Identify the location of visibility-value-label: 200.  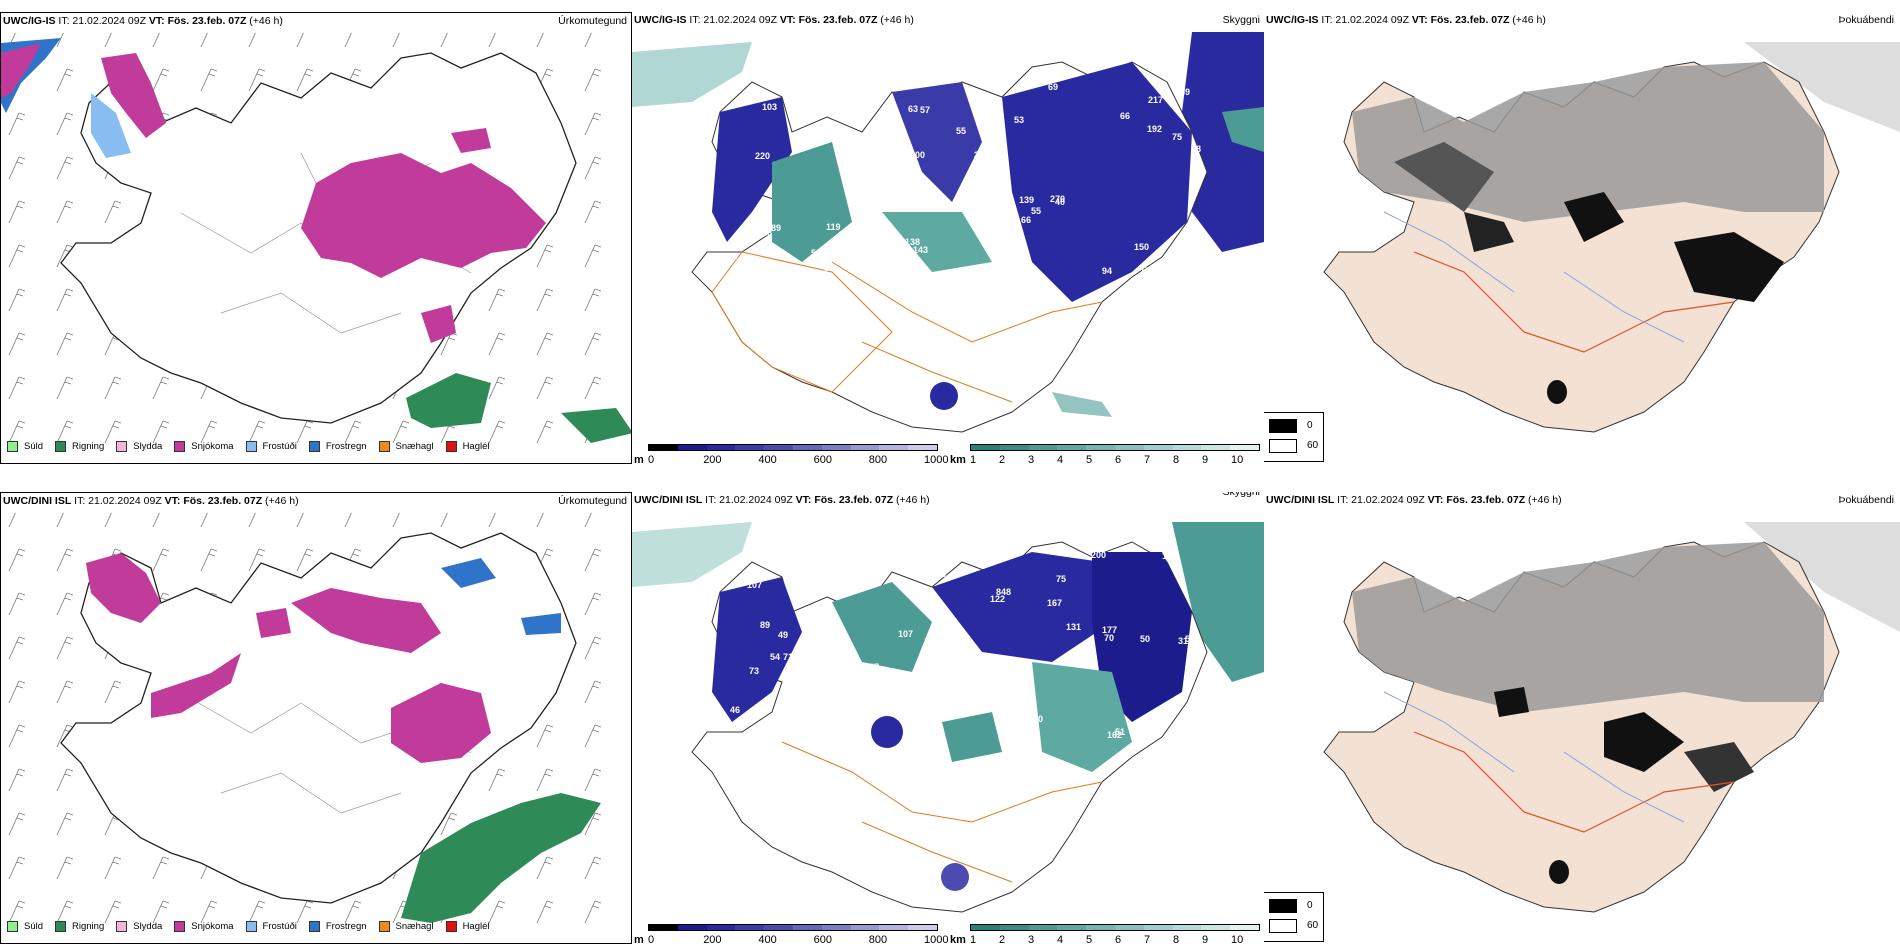
(1098, 555).